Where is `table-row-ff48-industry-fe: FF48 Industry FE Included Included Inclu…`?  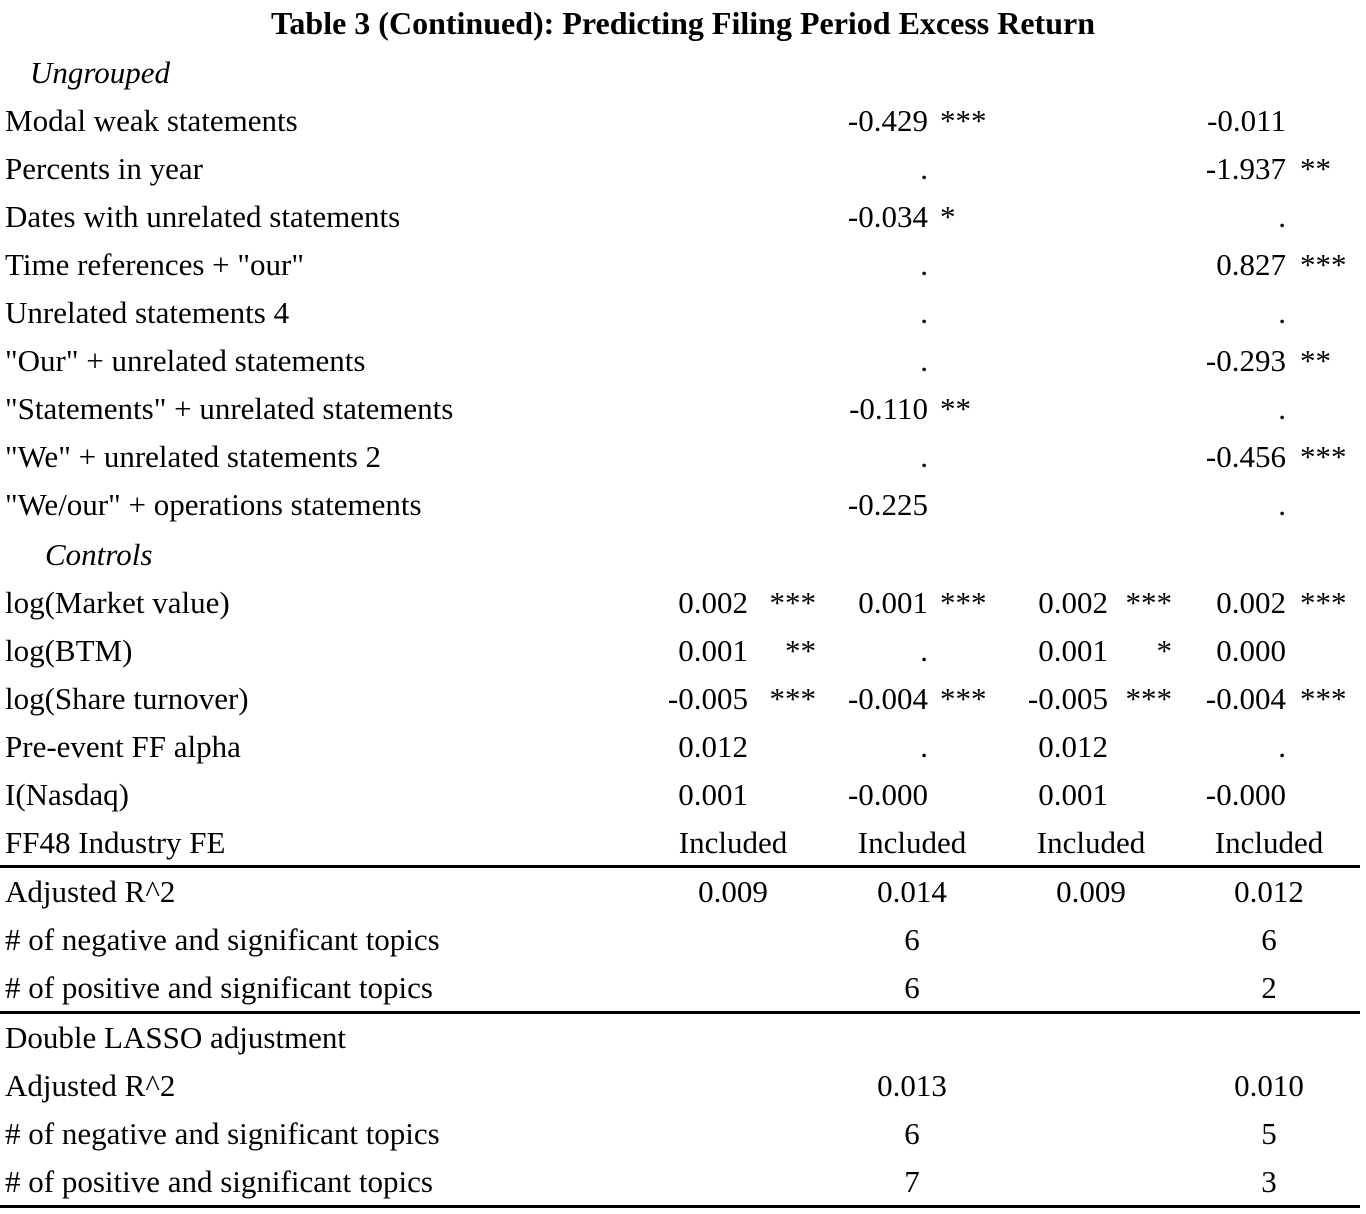 table-row-ff48-industry-fe: FF48 Industry FE Included Included Inclu… is located at coordinates (683, 843).